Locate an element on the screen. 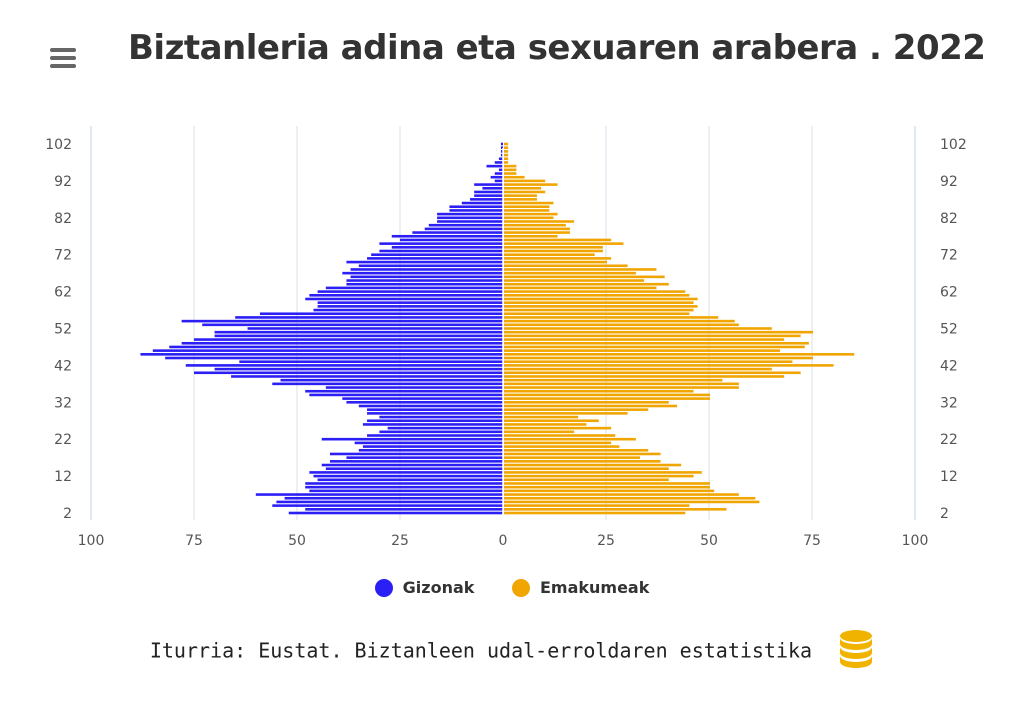 The height and width of the screenshot is (703, 1024). y-tick-label-right: 2 is located at coordinates (944, 514).